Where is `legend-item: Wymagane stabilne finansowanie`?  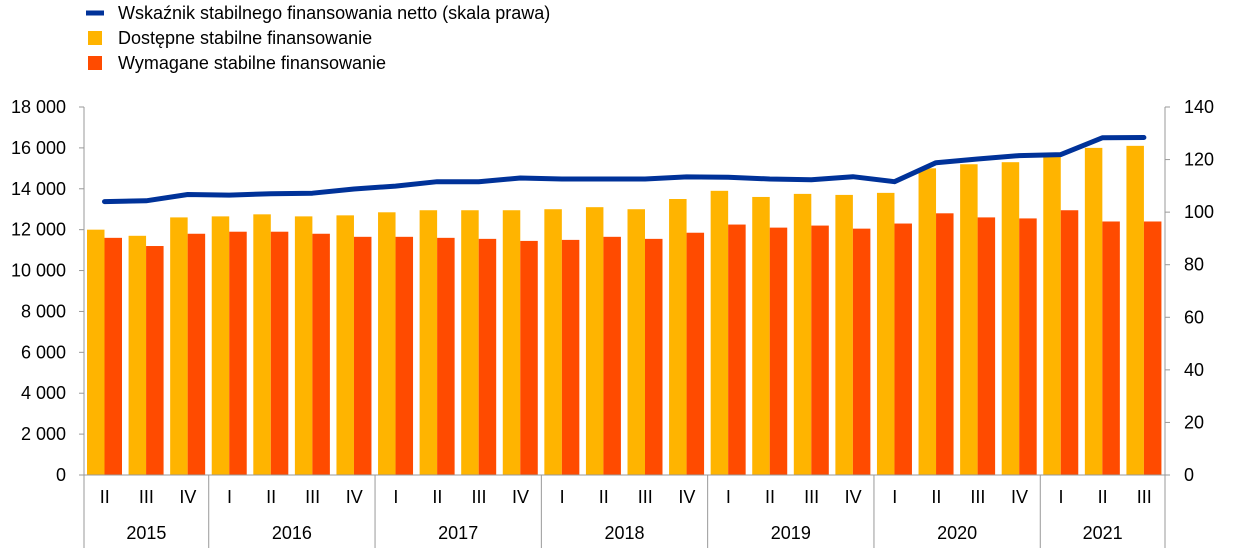
legend-item: Wymagane stabilne finansowanie is located at coordinates (237, 63).